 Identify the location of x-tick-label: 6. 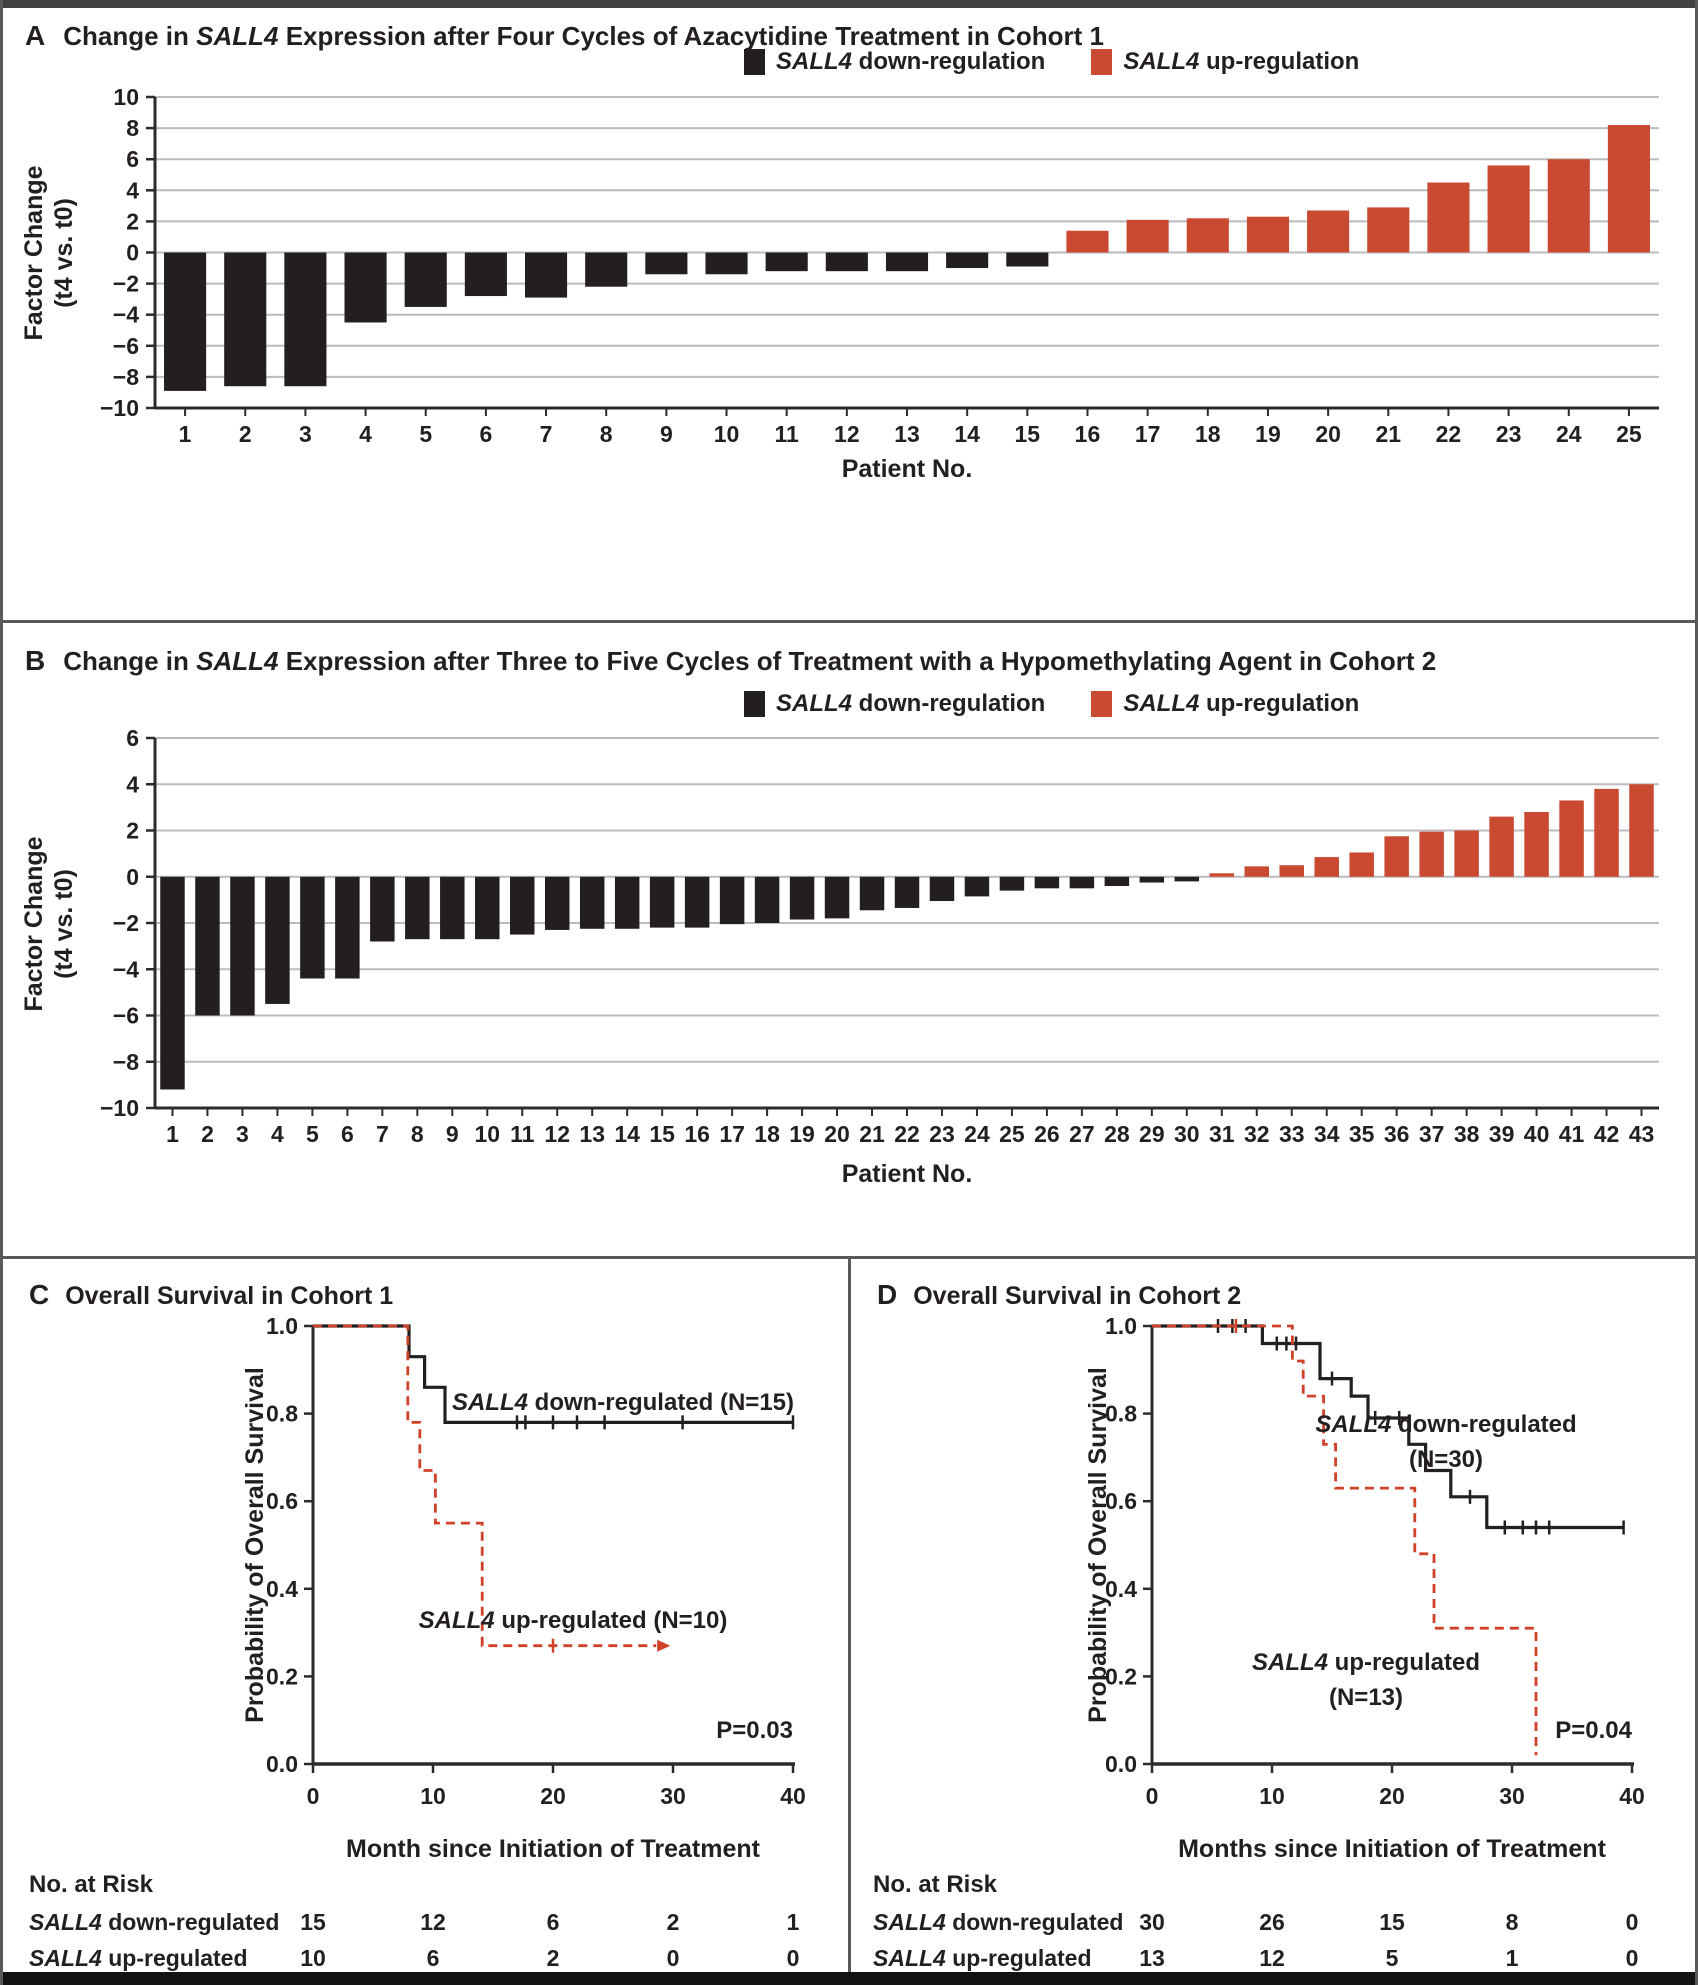
(347, 1134).